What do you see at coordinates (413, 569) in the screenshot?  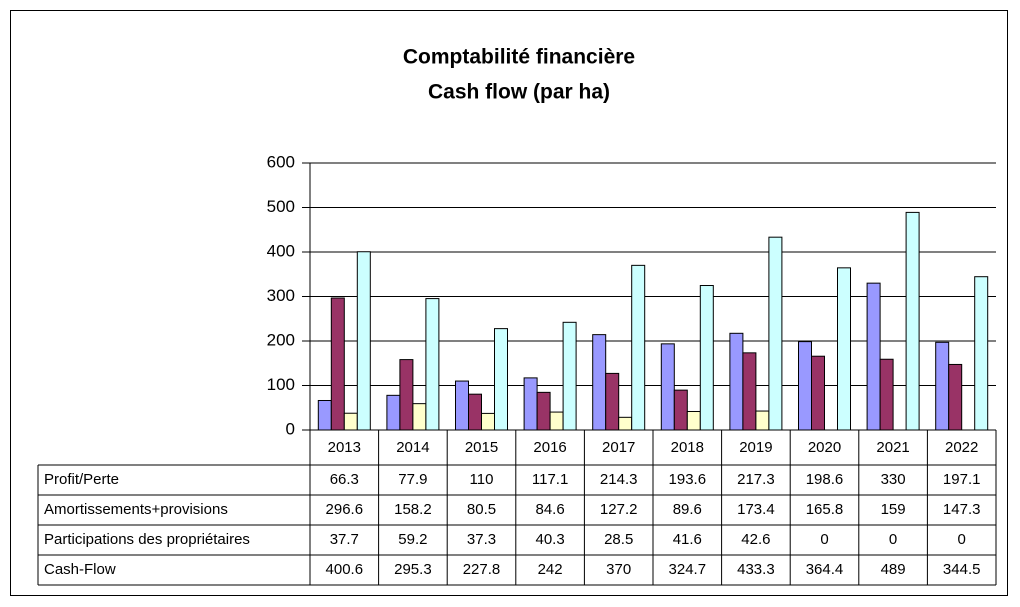 I see `table-cell: 295.3` at bounding box center [413, 569].